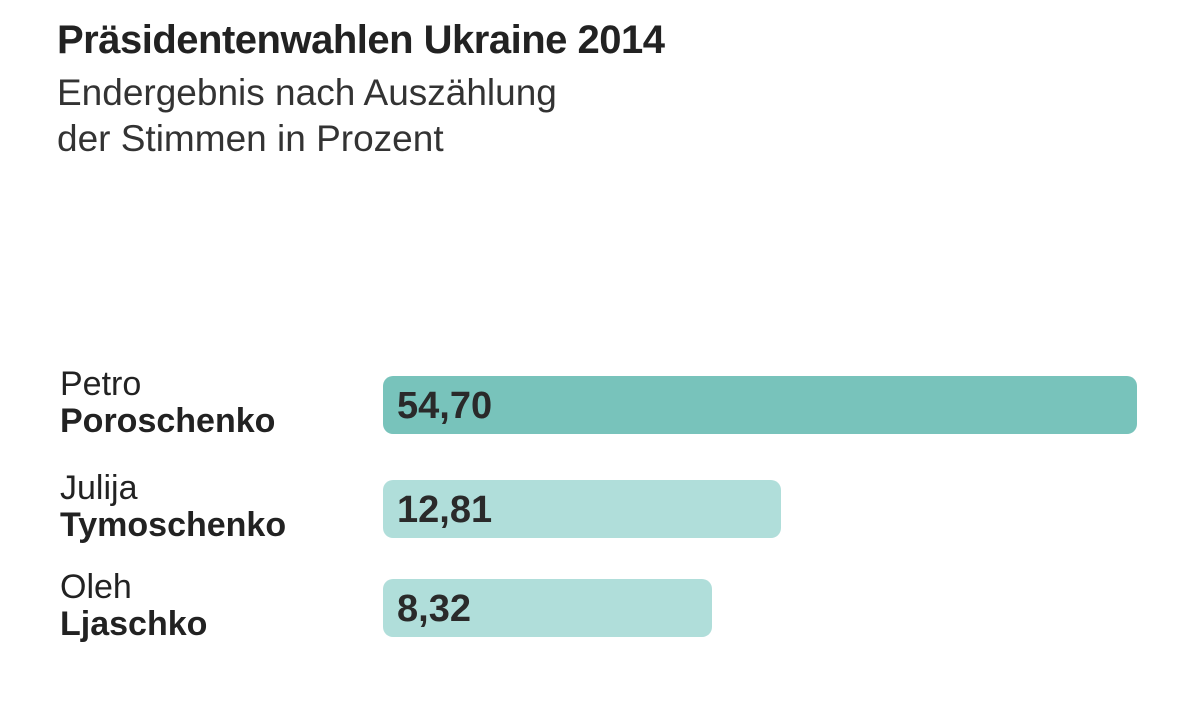  Describe the element at coordinates (134, 624) in the screenshot. I see `last-name: Ljaschko` at that location.